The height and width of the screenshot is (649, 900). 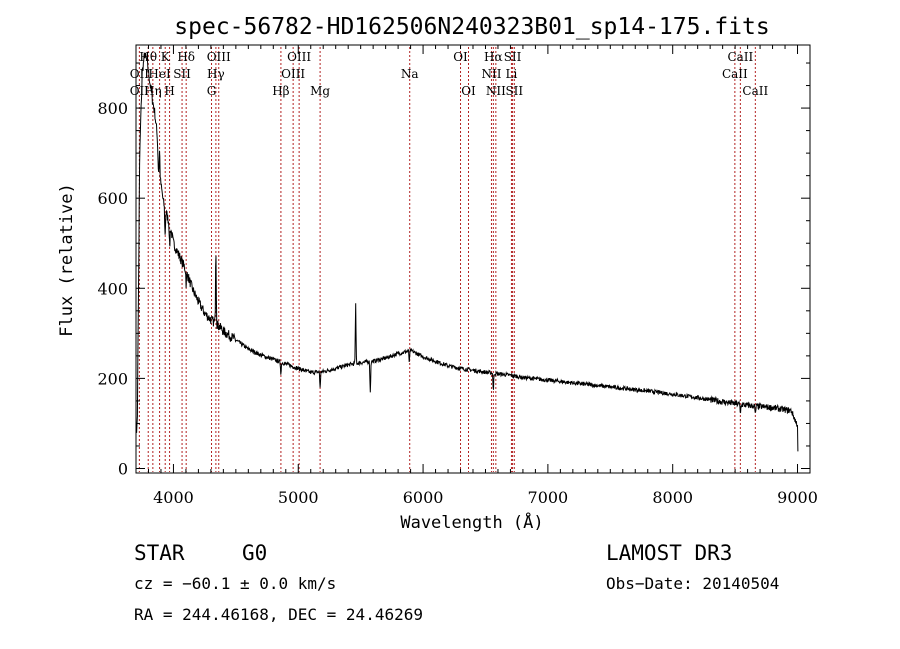 I want to click on x-tick-label: 9000, so click(x=797, y=497).